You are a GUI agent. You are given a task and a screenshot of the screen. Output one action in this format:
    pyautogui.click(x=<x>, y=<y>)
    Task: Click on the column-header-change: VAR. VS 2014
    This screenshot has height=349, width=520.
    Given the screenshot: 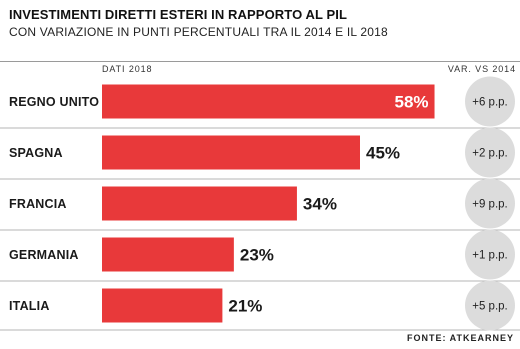 What is the action you would take?
    pyautogui.click(x=481, y=69)
    